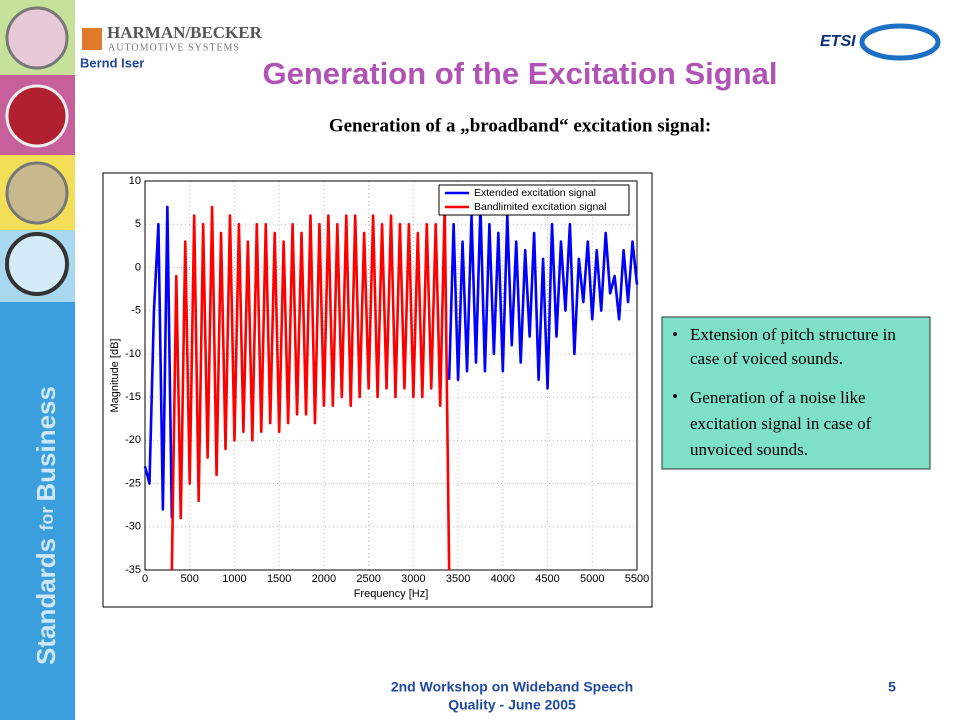  I want to click on y-tick-label: -30, so click(133, 527).